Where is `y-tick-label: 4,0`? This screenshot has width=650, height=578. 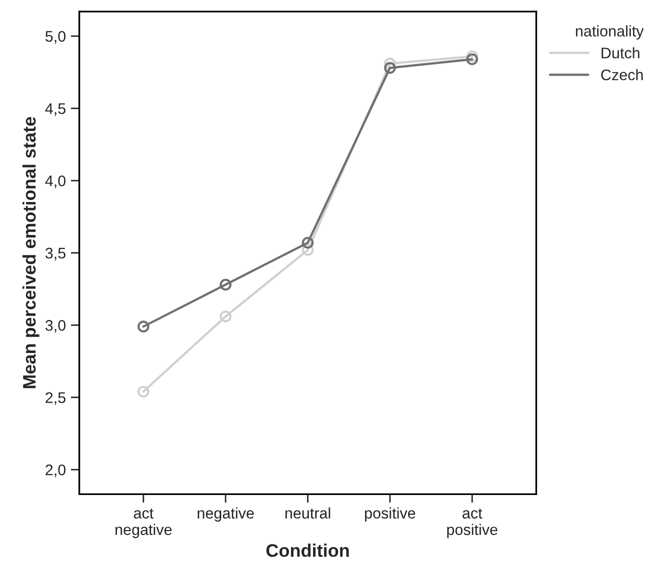
y-tick-label: 4,0 is located at coordinates (55, 181).